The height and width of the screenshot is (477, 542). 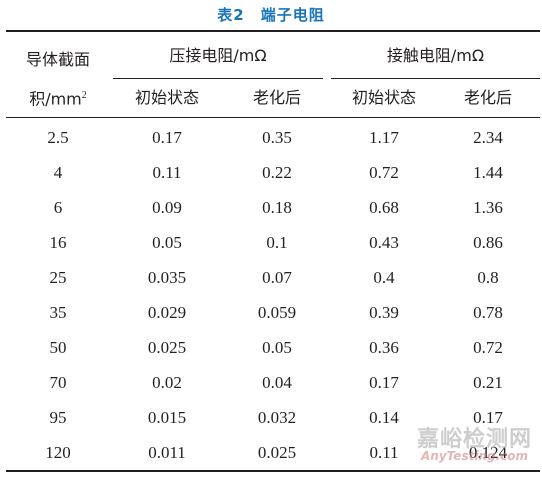 What do you see at coordinates (218, 78) in the screenshot?
I see `crimp-group-rule` at bounding box center [218, 78].